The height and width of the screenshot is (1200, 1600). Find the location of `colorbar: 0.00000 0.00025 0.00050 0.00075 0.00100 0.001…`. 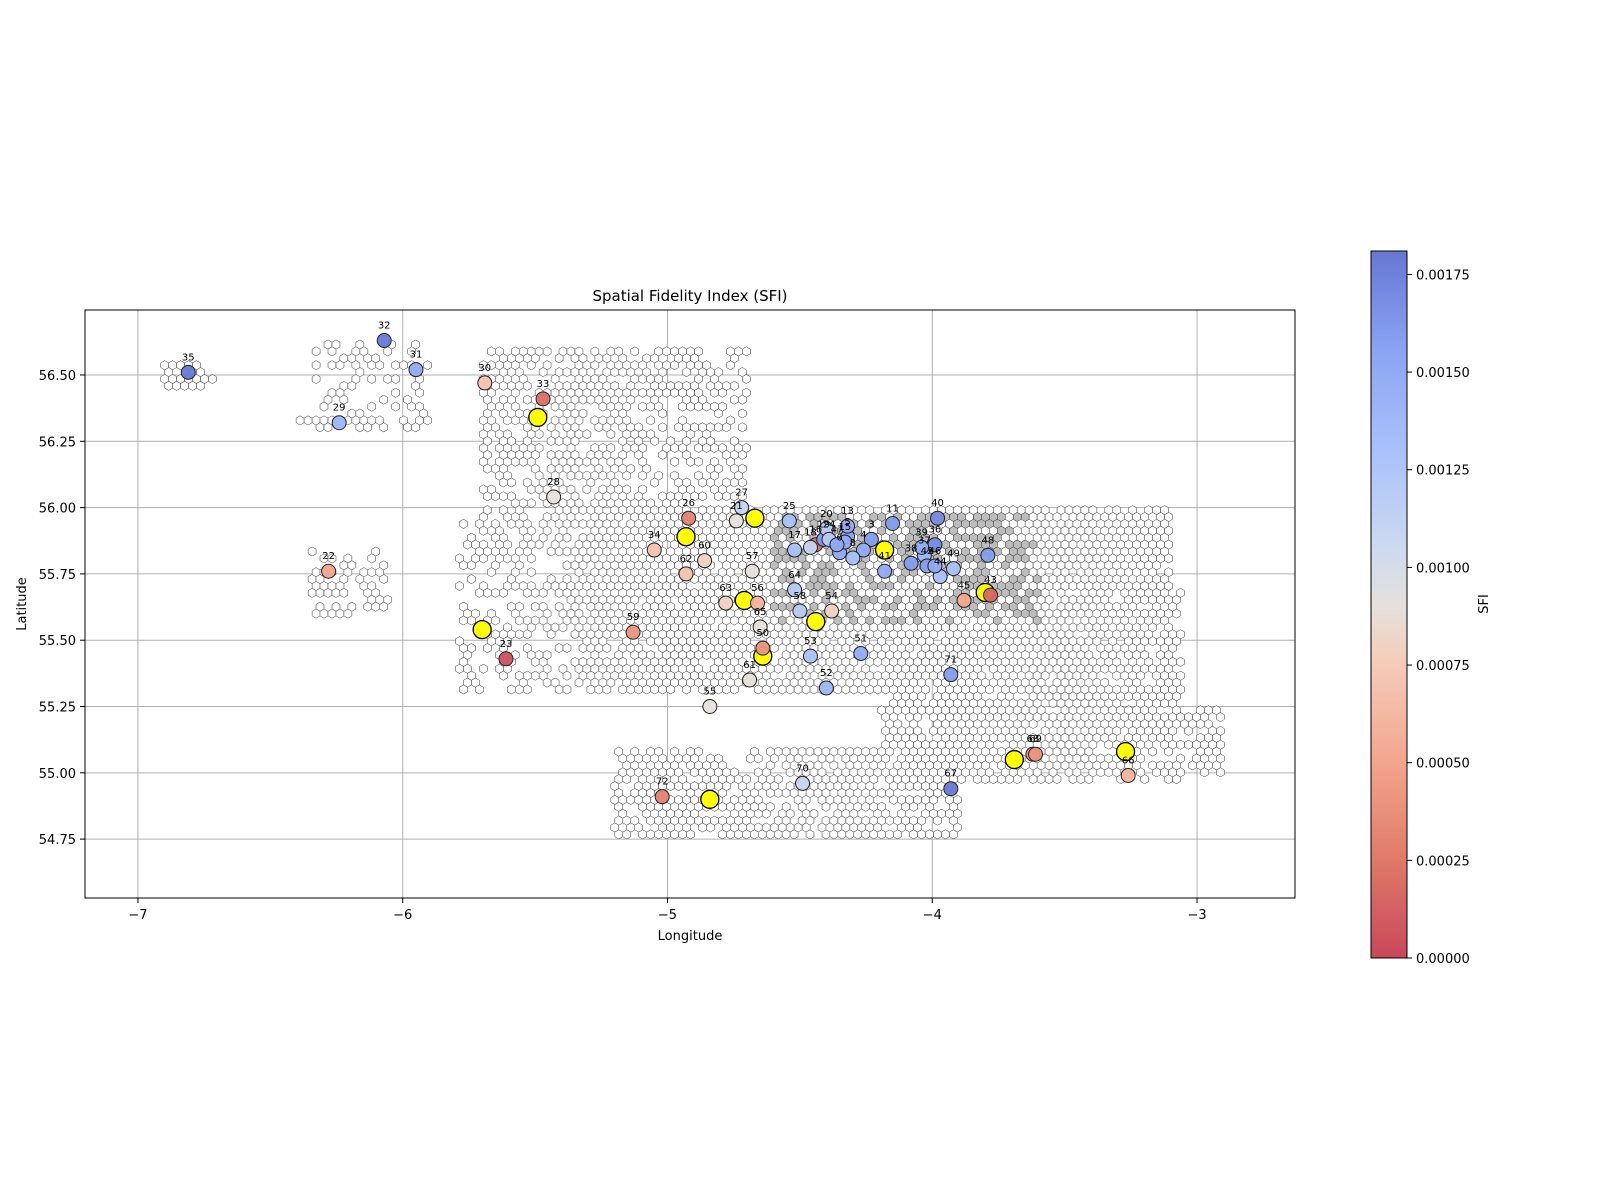

colorbar: 0.00000 0.00025 0.00050 0.00075 0.00100 0.001… is located at coordinates (1431, 608).